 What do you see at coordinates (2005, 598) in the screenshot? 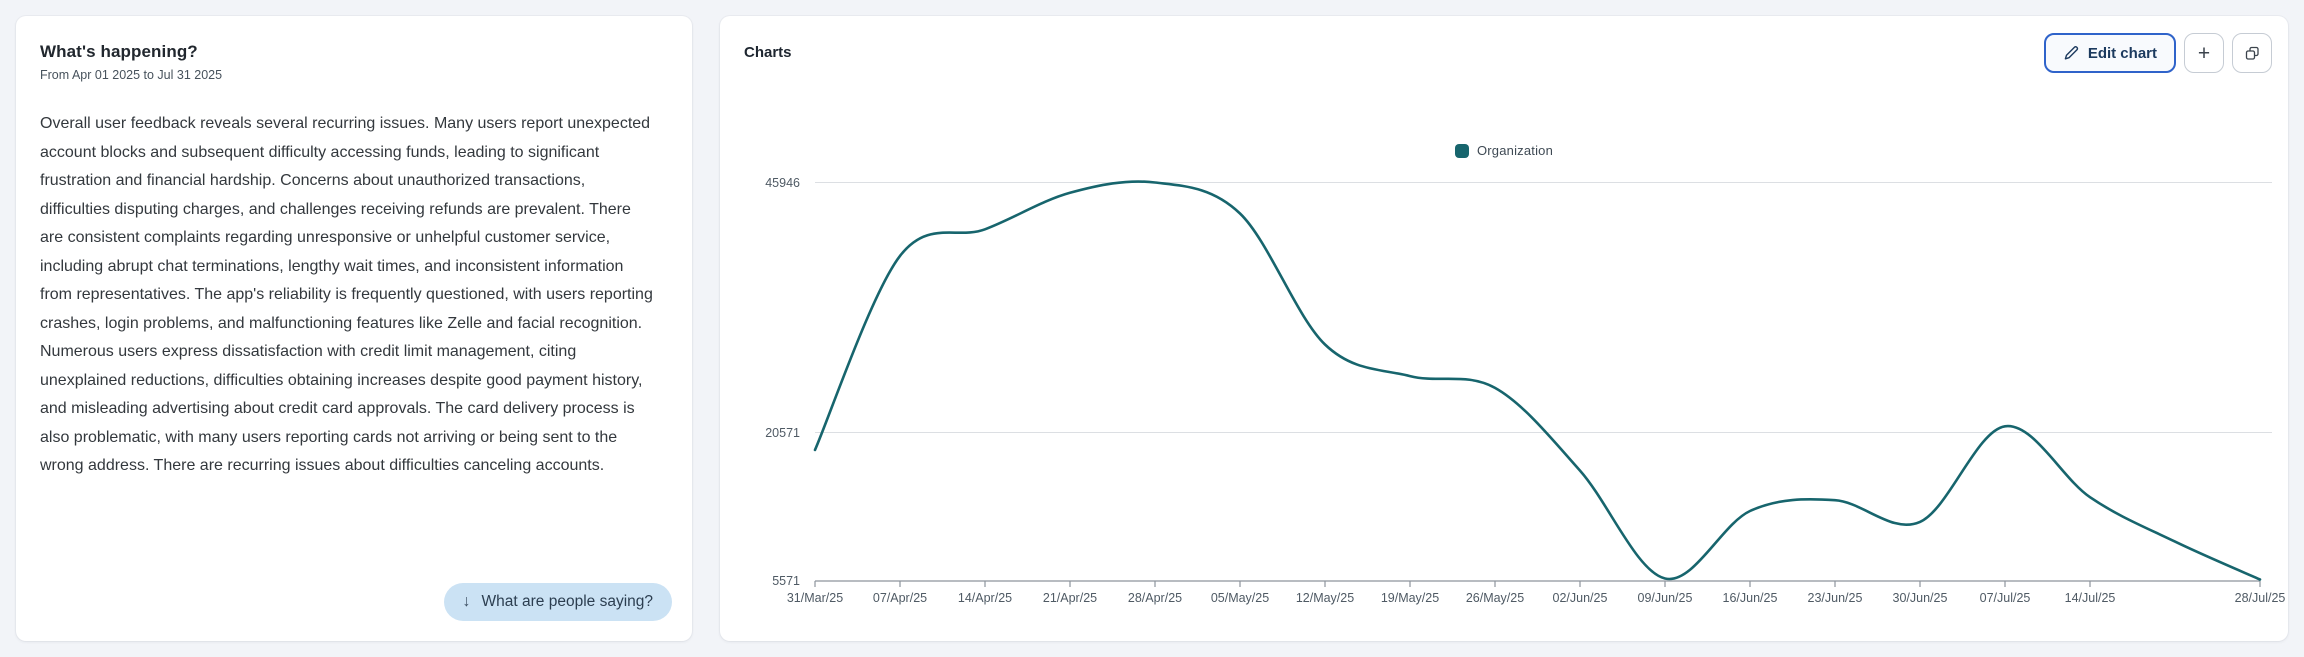
I see `x-axis-label: 07/Jul/25` at bounding box center [2005, 598].